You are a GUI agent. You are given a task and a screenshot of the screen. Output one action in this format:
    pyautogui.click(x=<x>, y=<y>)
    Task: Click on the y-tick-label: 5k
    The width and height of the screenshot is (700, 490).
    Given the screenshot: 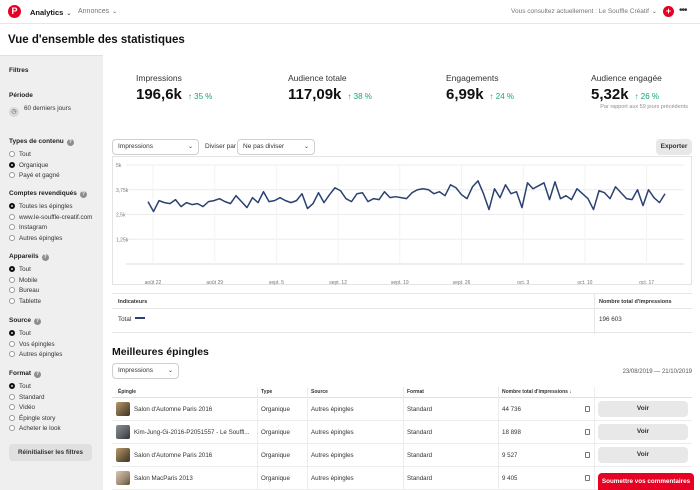 What is the action you would take?
    pyautogui.click(x=119, y=166)
    